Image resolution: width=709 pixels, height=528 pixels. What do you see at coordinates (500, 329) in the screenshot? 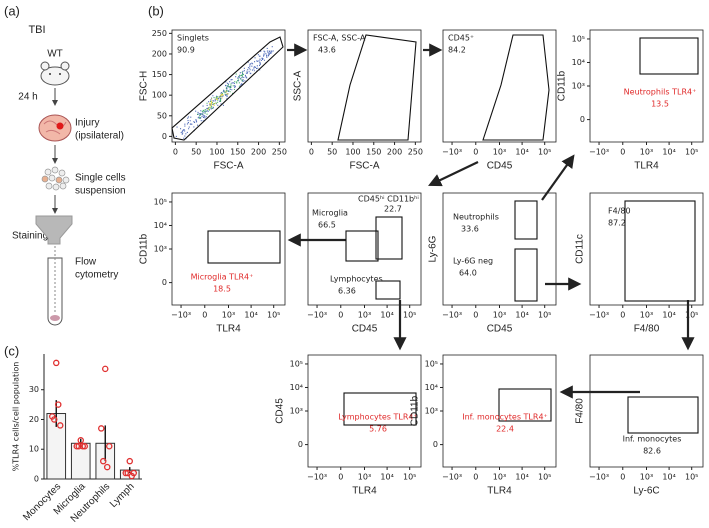
I see `x-axis-label: CD45` at bounding box center [500, 329].